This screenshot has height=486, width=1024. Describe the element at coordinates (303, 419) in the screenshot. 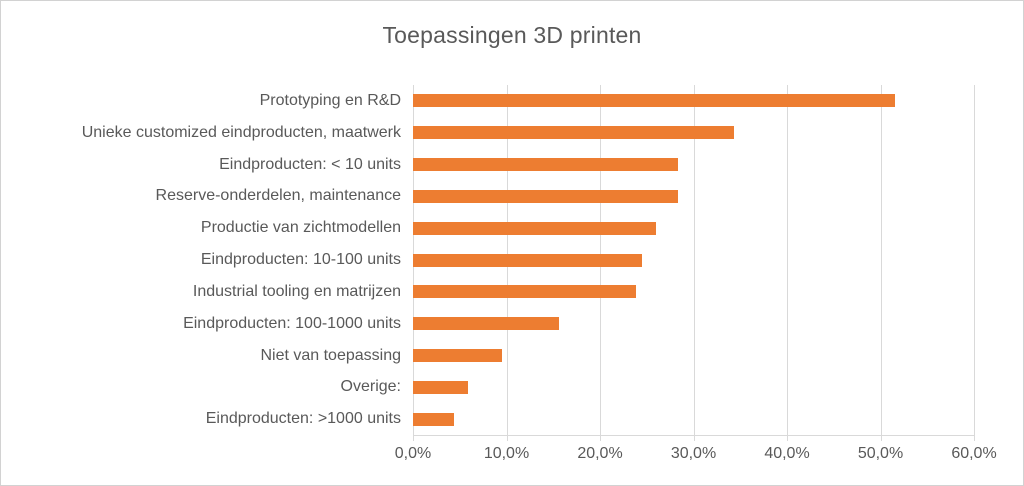

I see `category-label: Eindproducten: >1000 units` at that location.